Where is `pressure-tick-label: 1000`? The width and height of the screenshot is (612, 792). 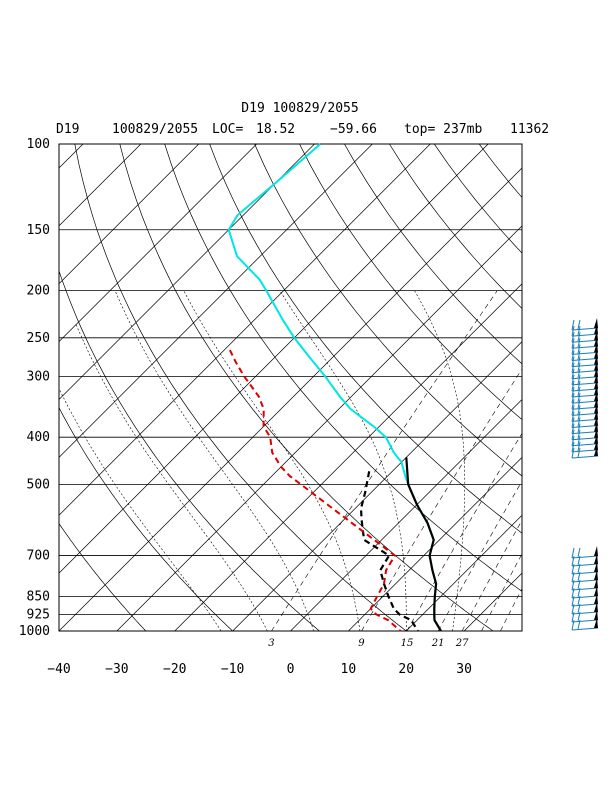 pressure-tick-label: 1000 is located at coordinates (34, 631).